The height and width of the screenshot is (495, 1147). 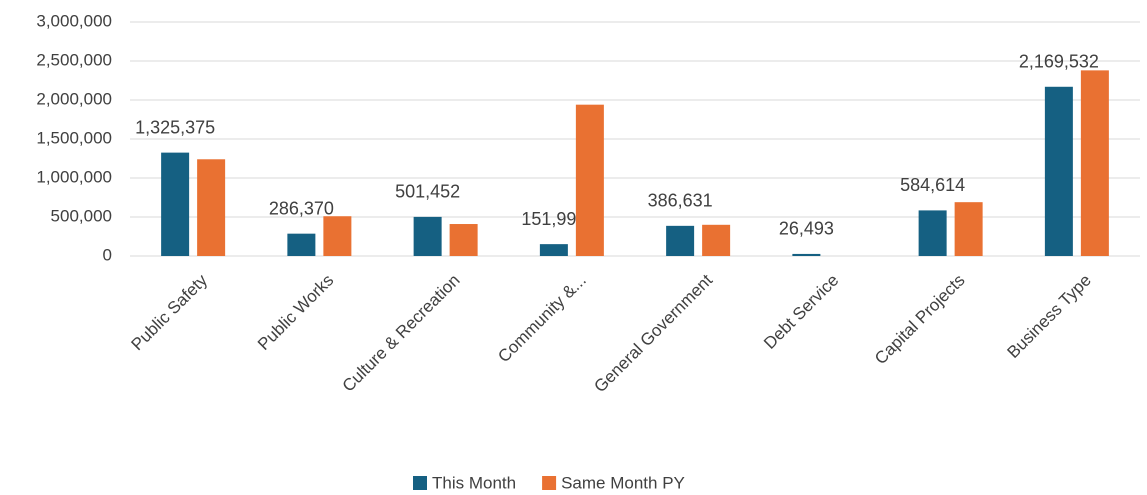 I want to click on data-label: 584,614, so click(x=932, y=185).